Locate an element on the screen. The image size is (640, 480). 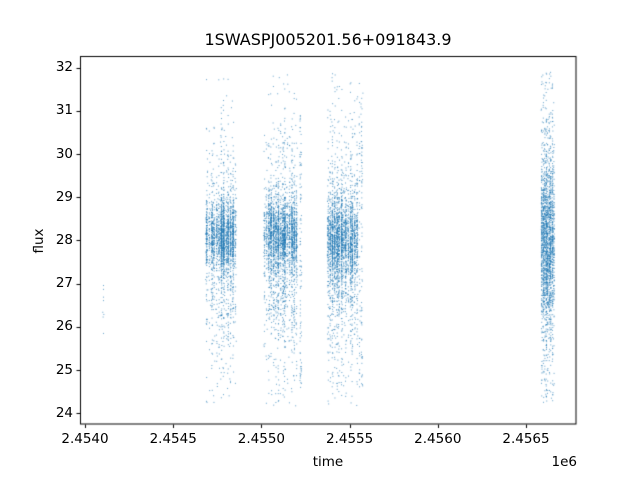
x-tick-label: 2.4550 is located at coordinates (261, 439).